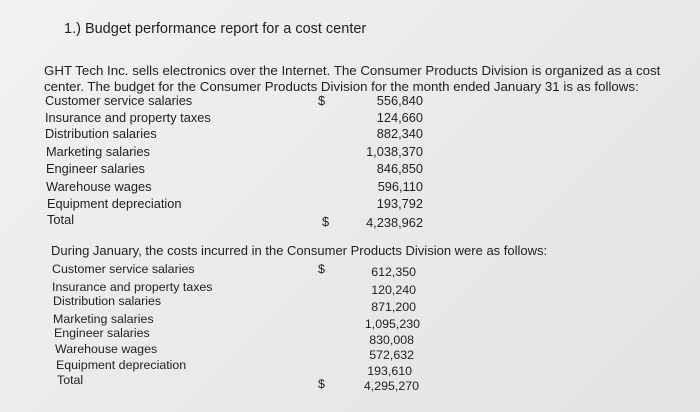  I want to click on row-value: 4,295,270, so click(391, 386).